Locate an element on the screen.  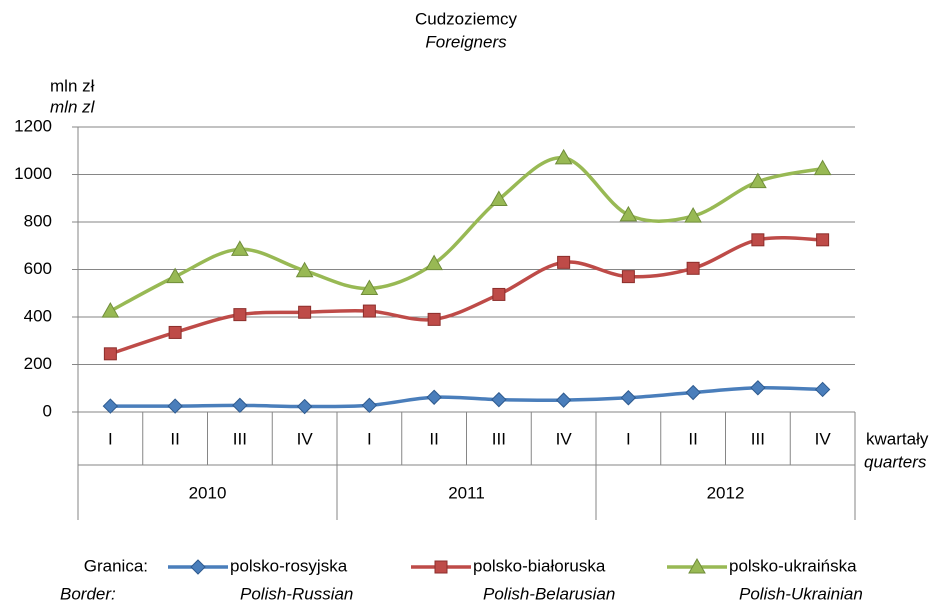
legend-label-en: Polish-Russian is located at coordinates (296, 593).